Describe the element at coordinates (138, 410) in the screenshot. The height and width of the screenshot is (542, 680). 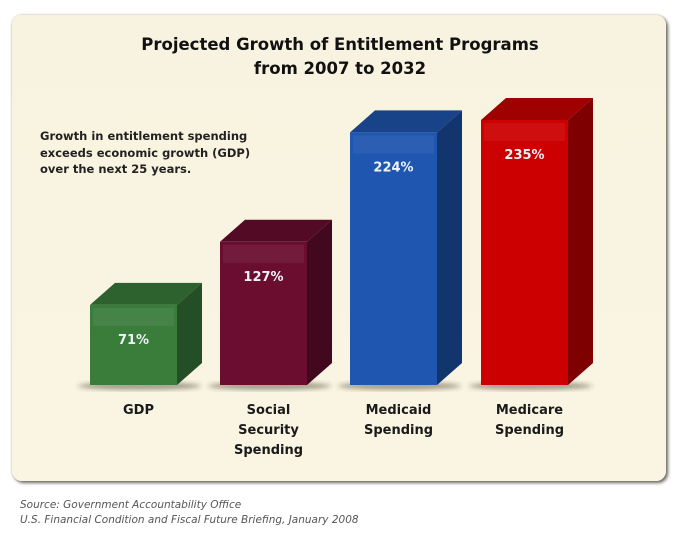
I see `category-label: GDP` at that location.